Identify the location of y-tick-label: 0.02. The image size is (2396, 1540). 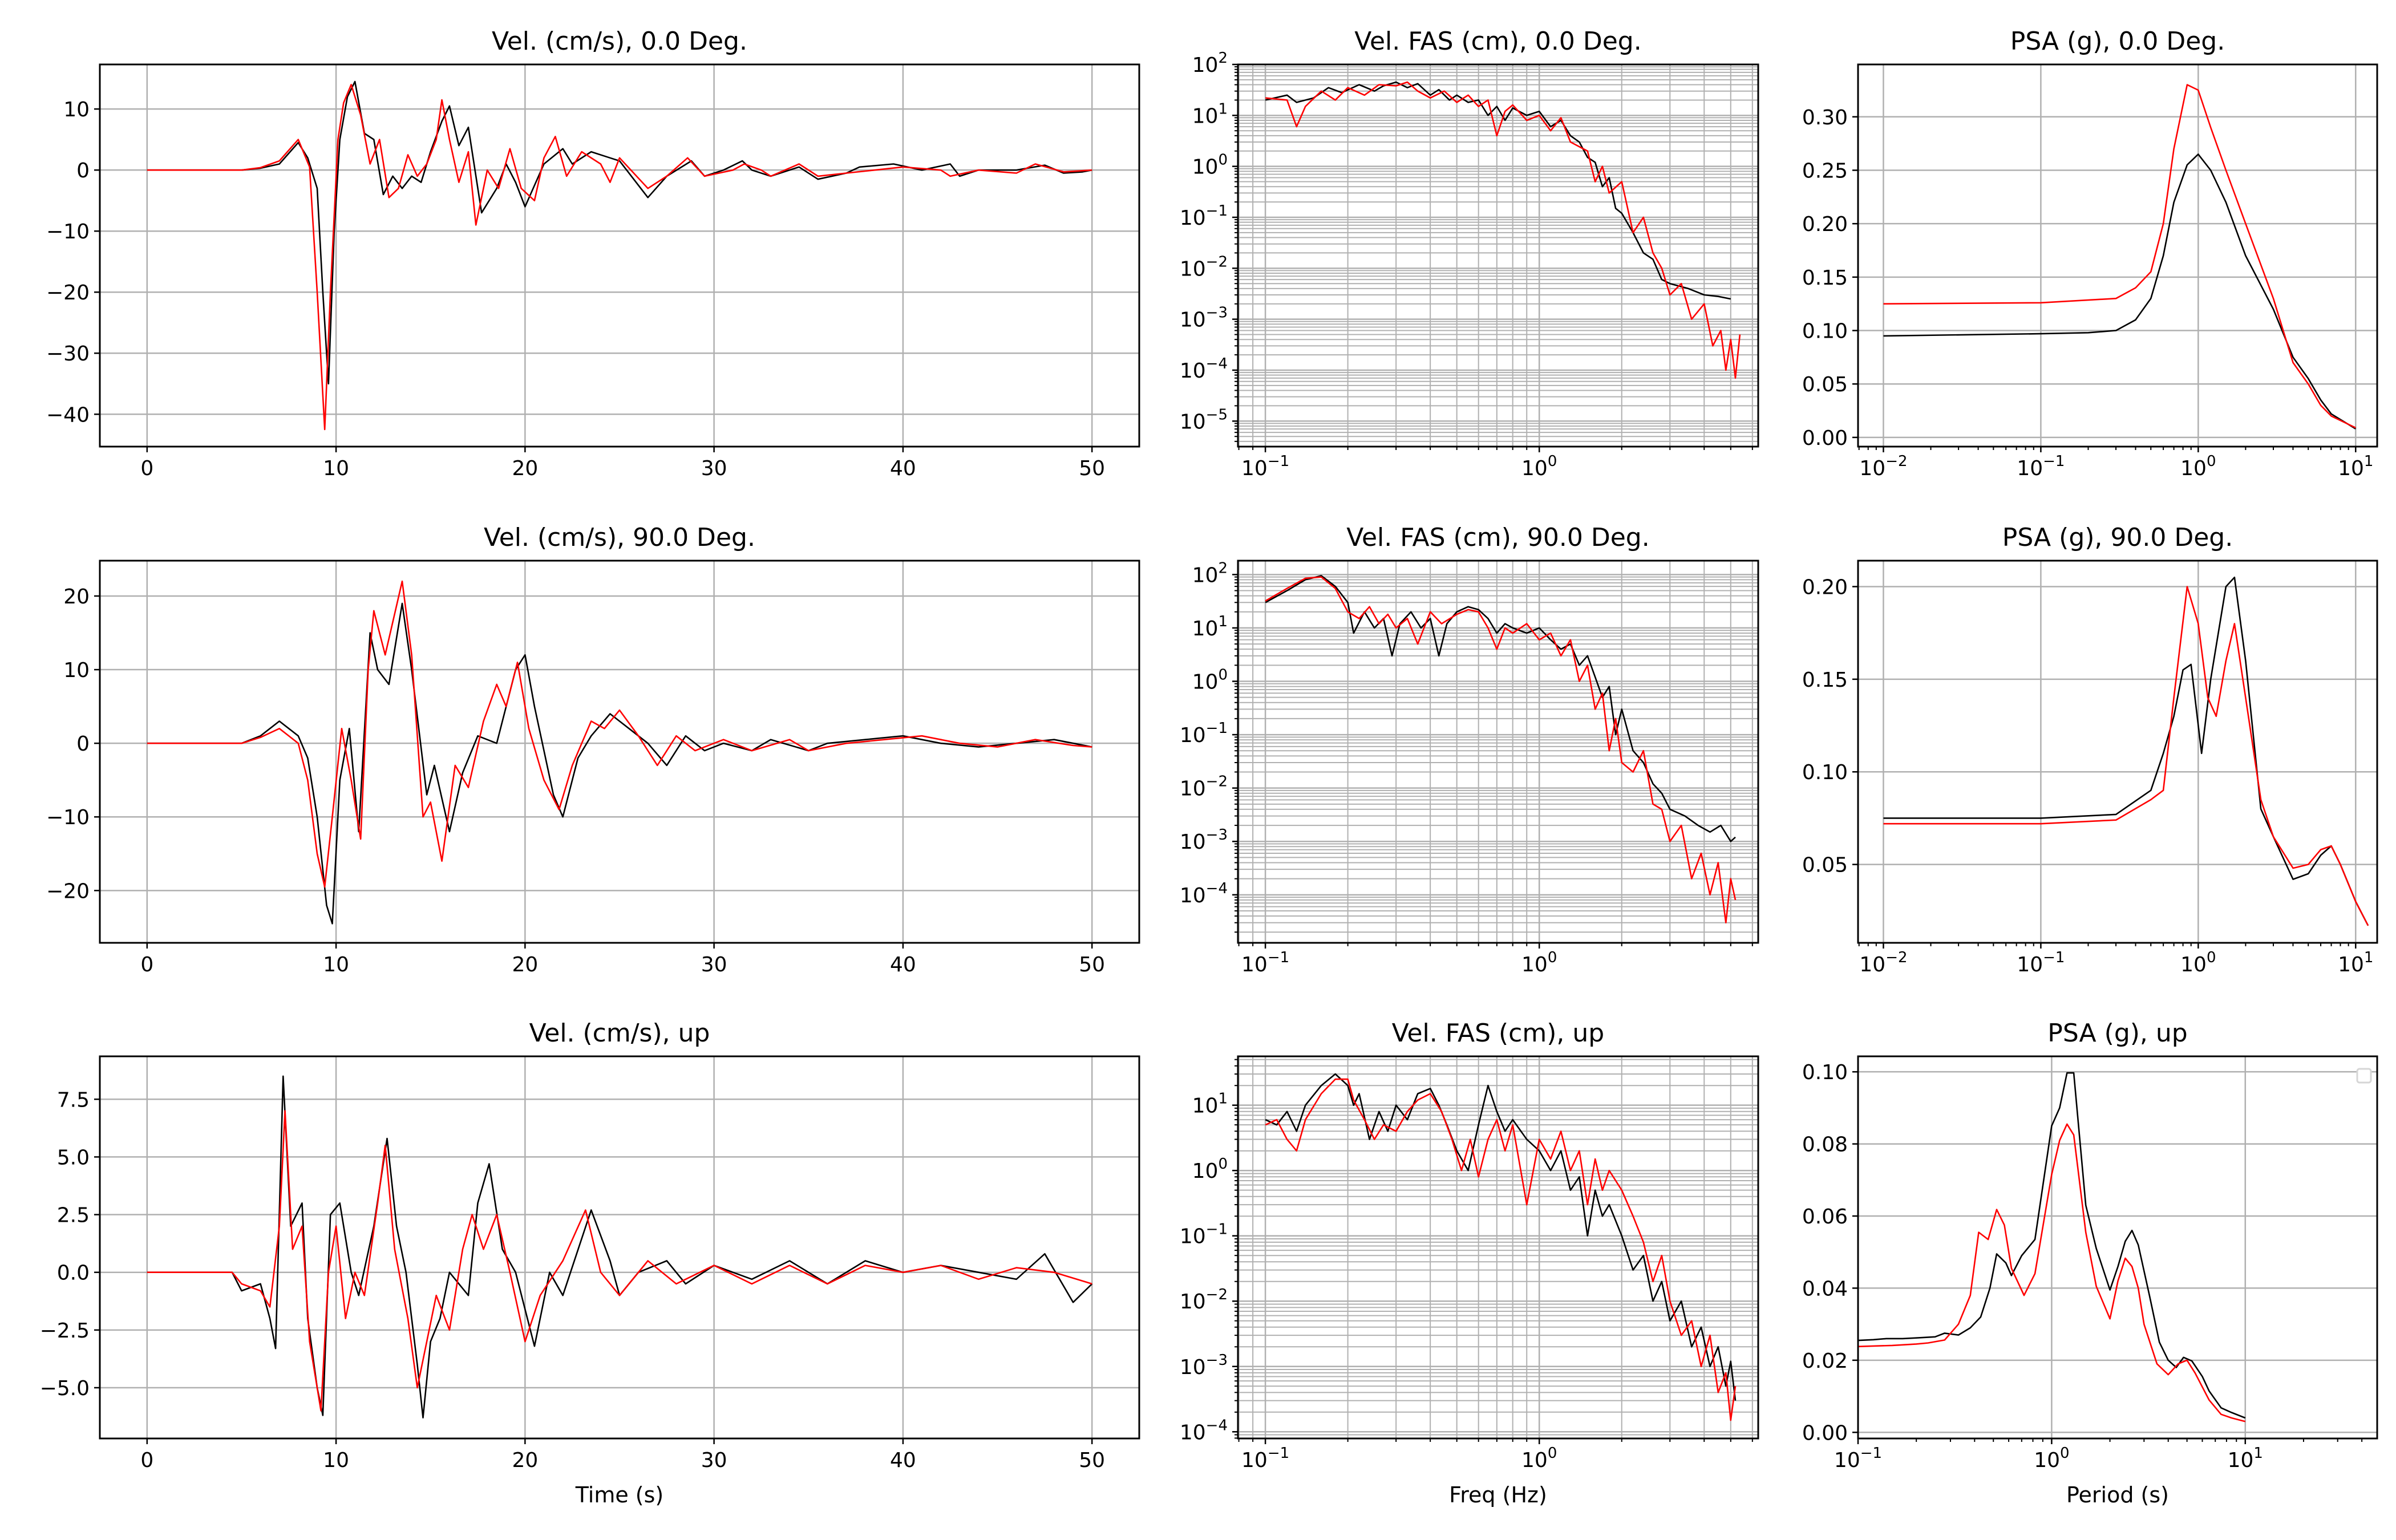
(1825, 1361).